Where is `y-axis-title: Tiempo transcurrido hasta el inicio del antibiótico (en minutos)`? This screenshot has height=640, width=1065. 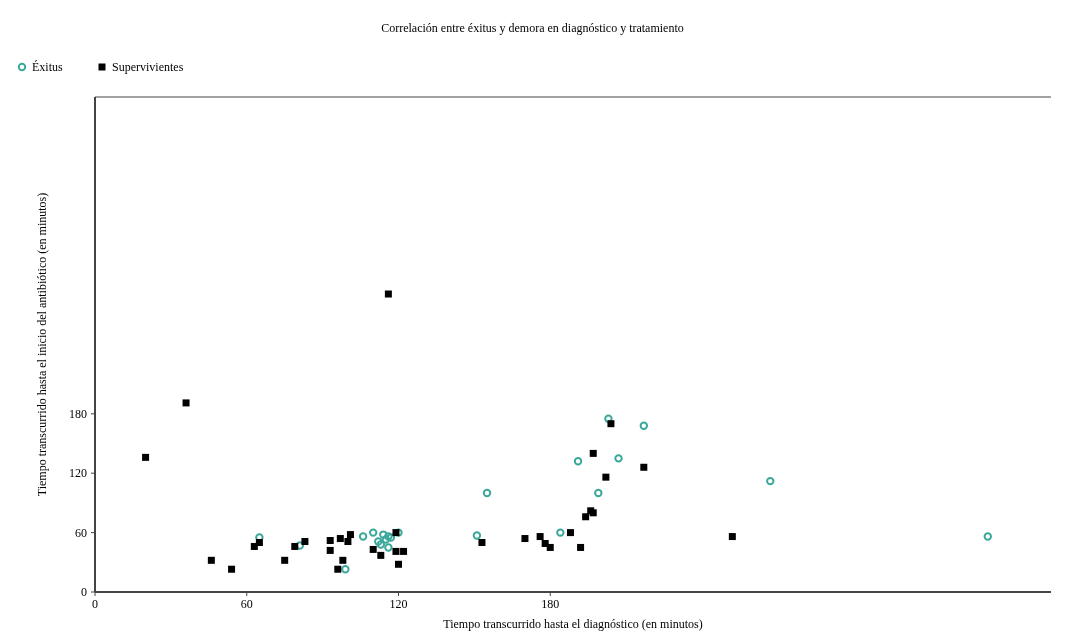 y-axis-title: Tiempo transcurrido hasta el inicio del antibiótico (en minutos) is located at coordinates (42, 344).